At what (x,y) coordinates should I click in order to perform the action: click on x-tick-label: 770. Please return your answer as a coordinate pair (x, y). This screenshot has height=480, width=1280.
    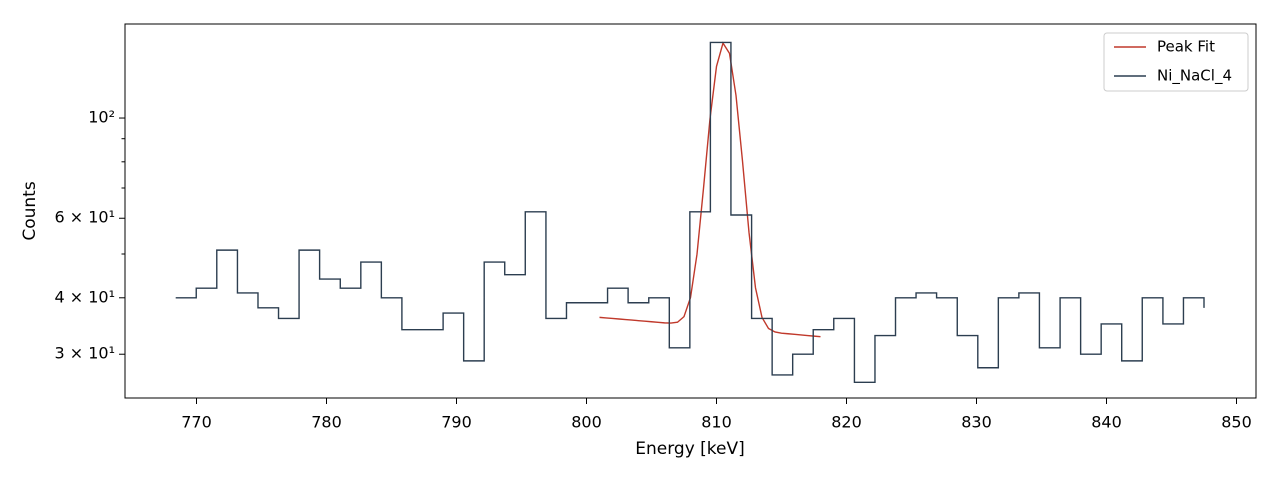
    Looking at the image, I should click on (196, 422).